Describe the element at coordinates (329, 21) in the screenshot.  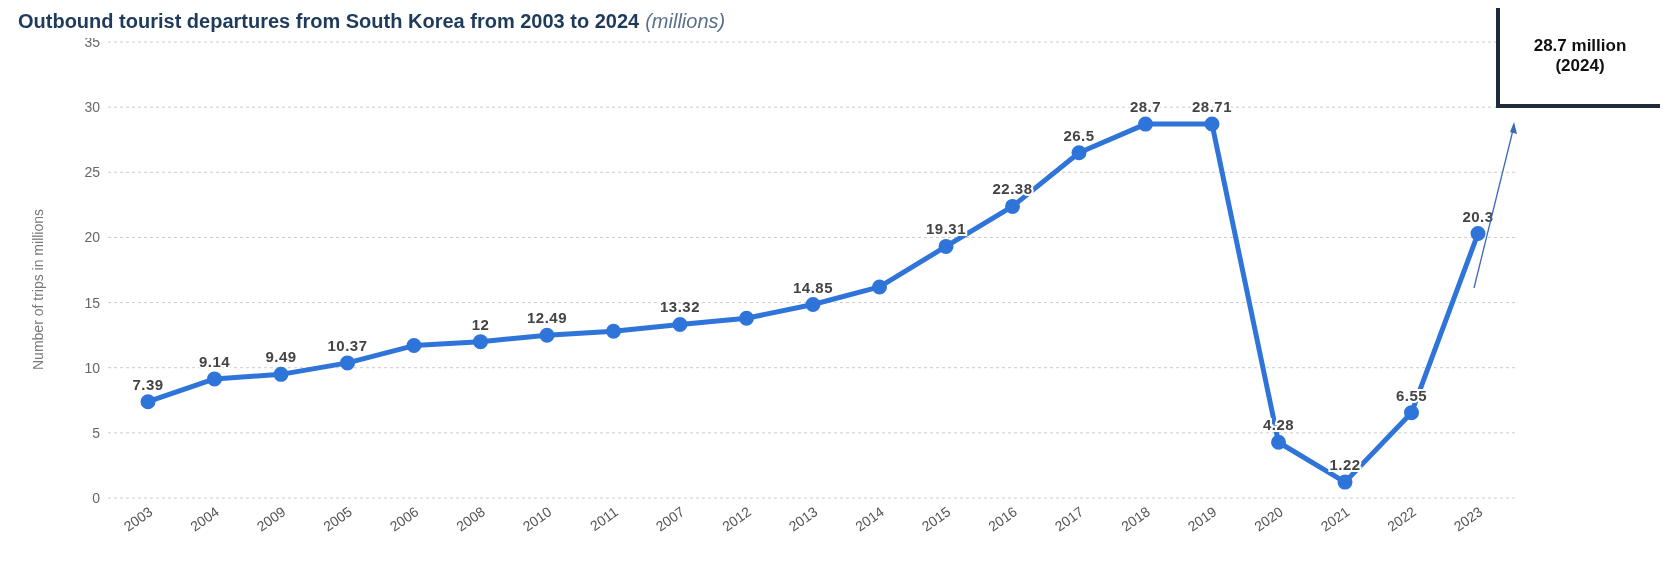
I see `chart-title: Outbound tourist departures from South Korea from 2003 to 2024` at that location.